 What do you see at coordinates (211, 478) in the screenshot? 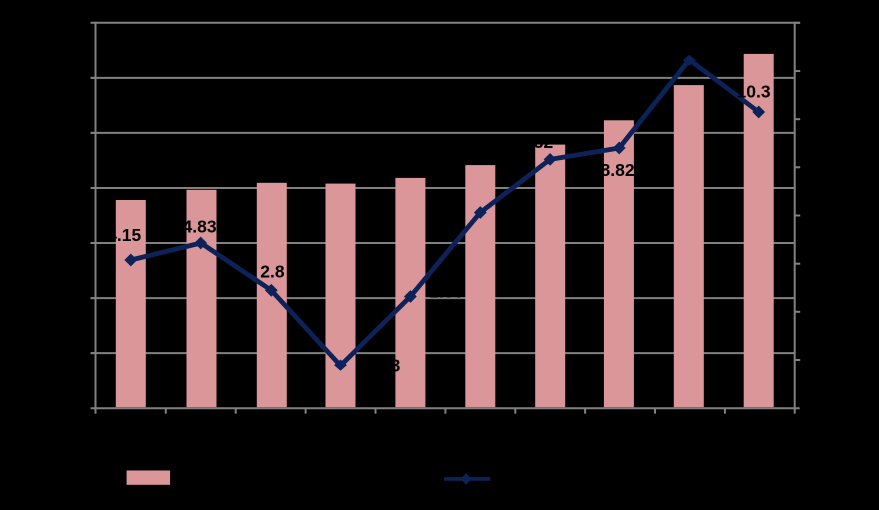
I see `svg-text: Series1` at bounding box center [211, 478].